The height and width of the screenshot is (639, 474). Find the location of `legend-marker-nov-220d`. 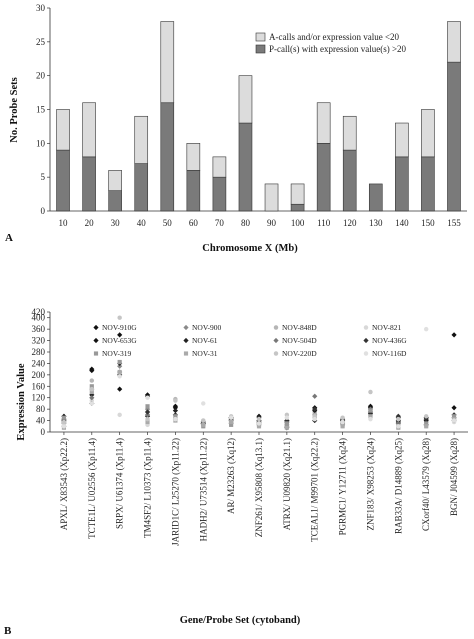

legend-marker-nov-220d is located at coordinates (276, 353).